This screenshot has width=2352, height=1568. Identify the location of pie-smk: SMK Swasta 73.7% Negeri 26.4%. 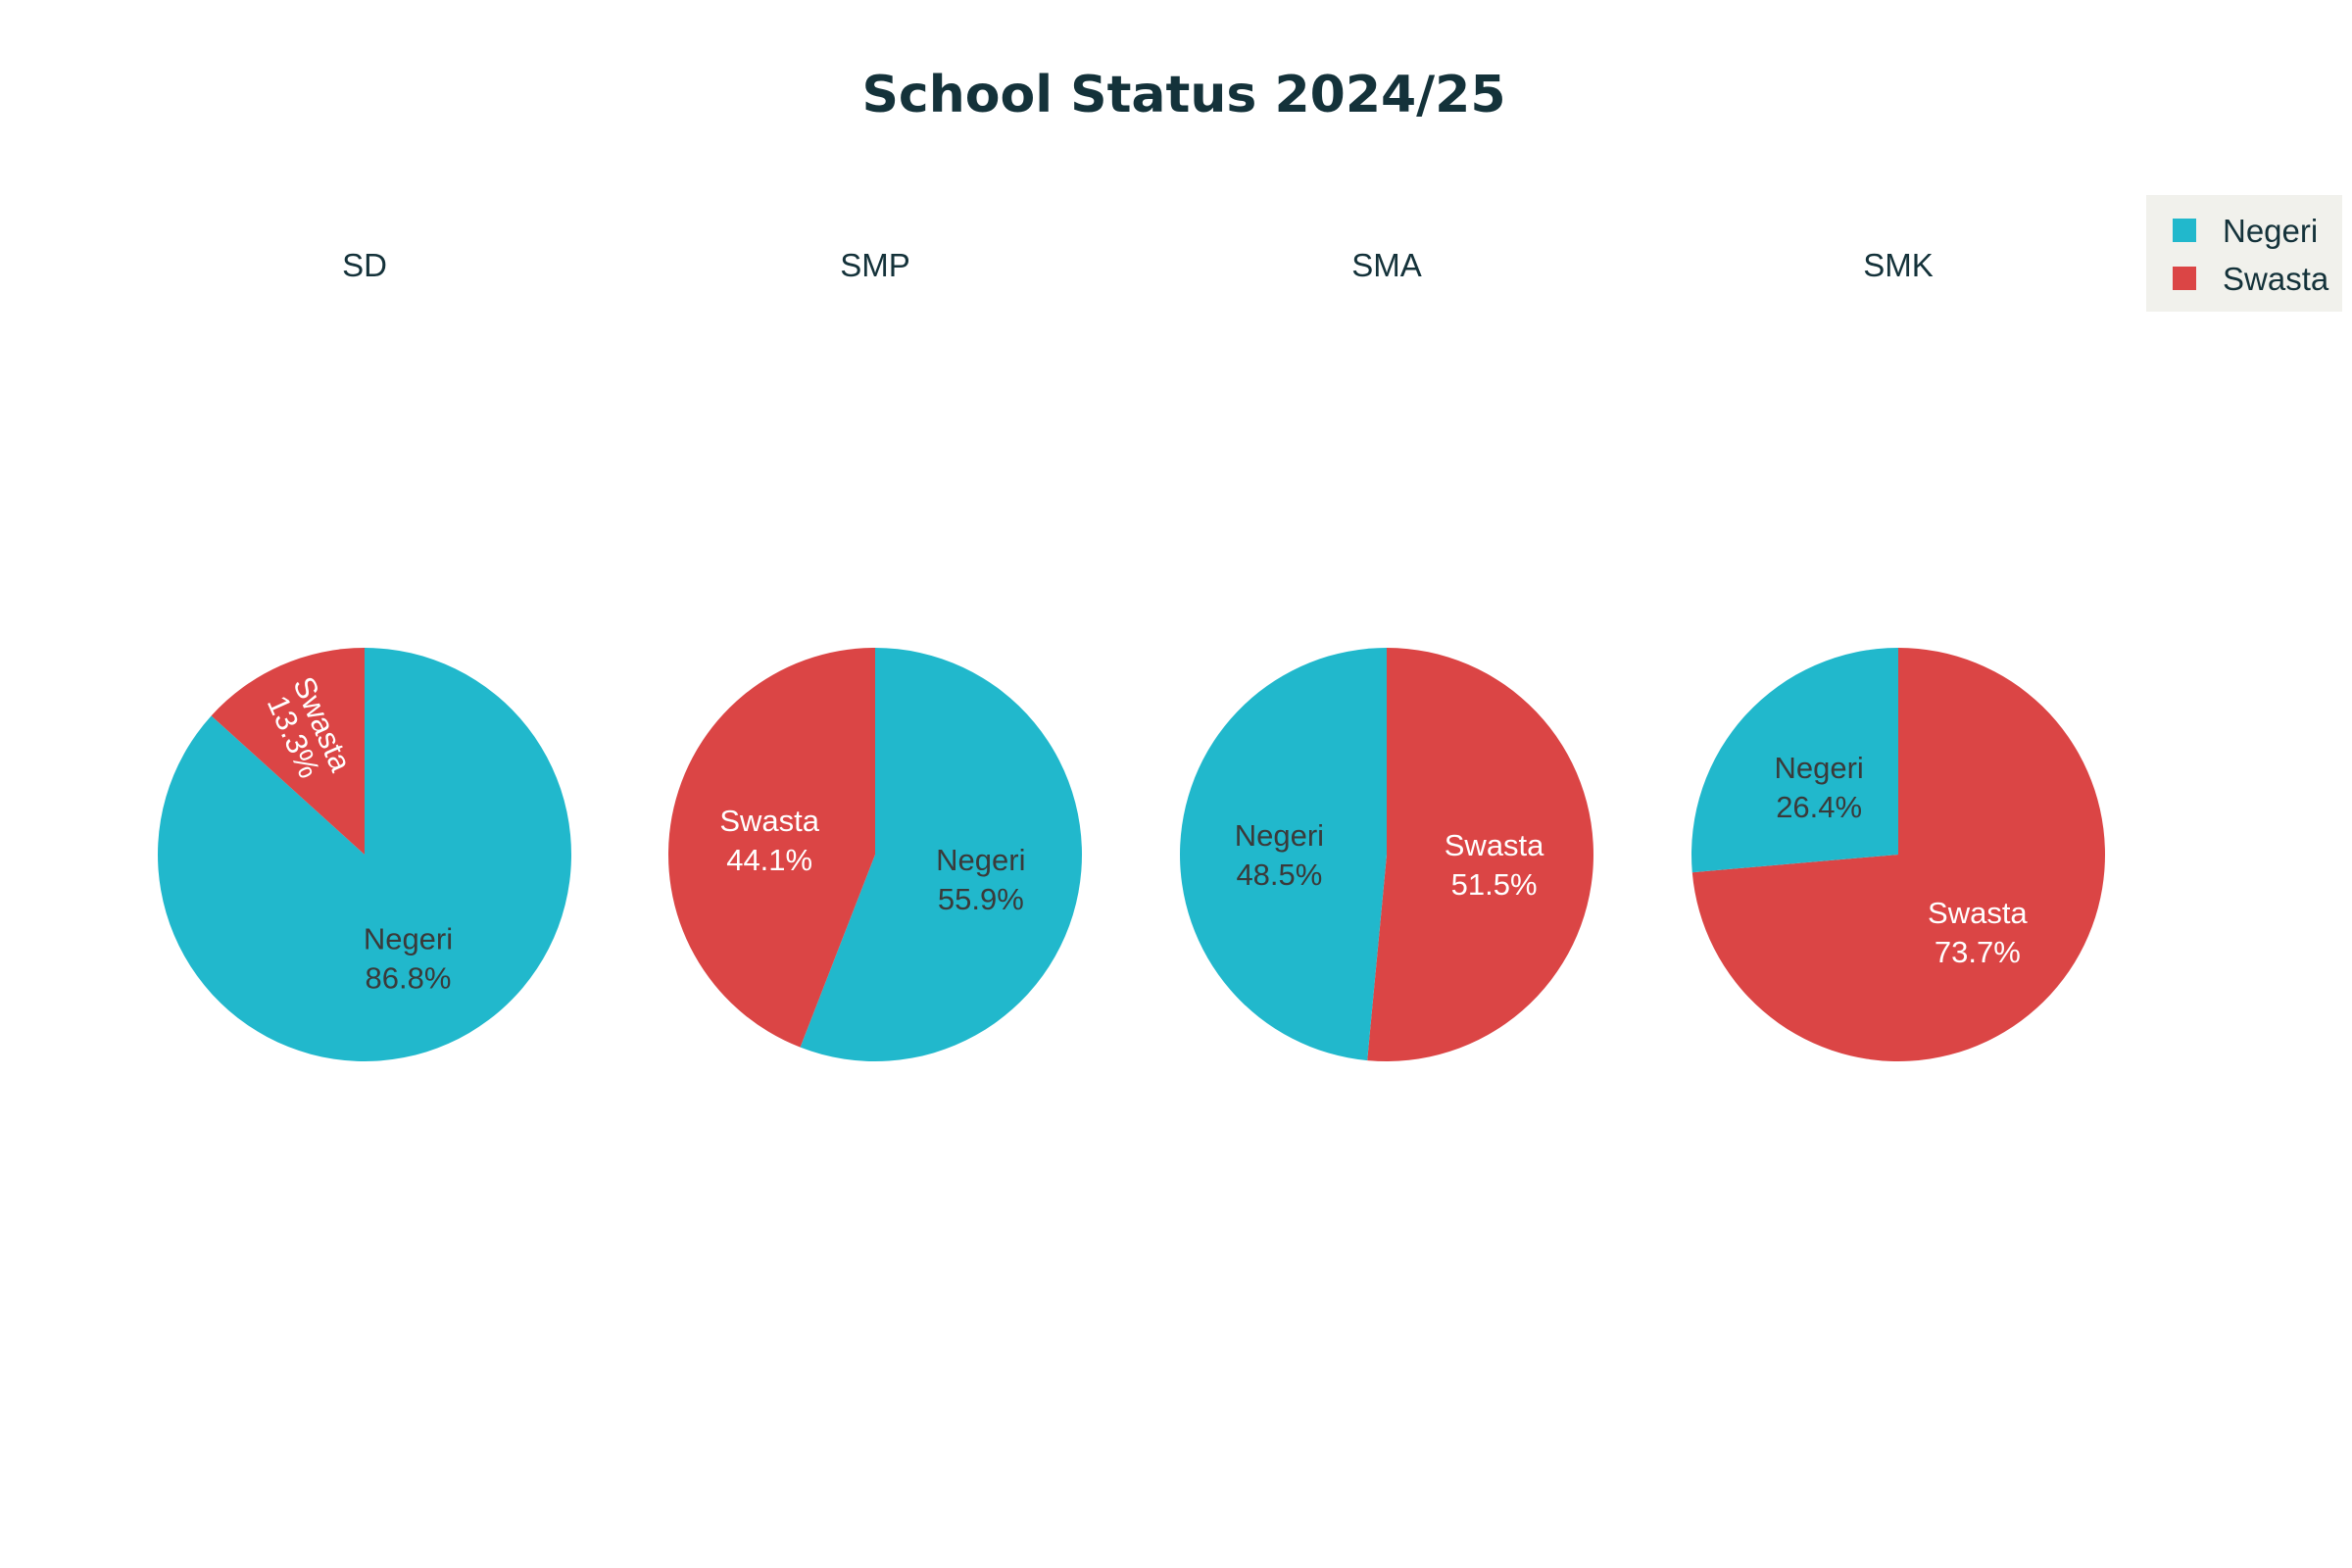
(1898, 654).